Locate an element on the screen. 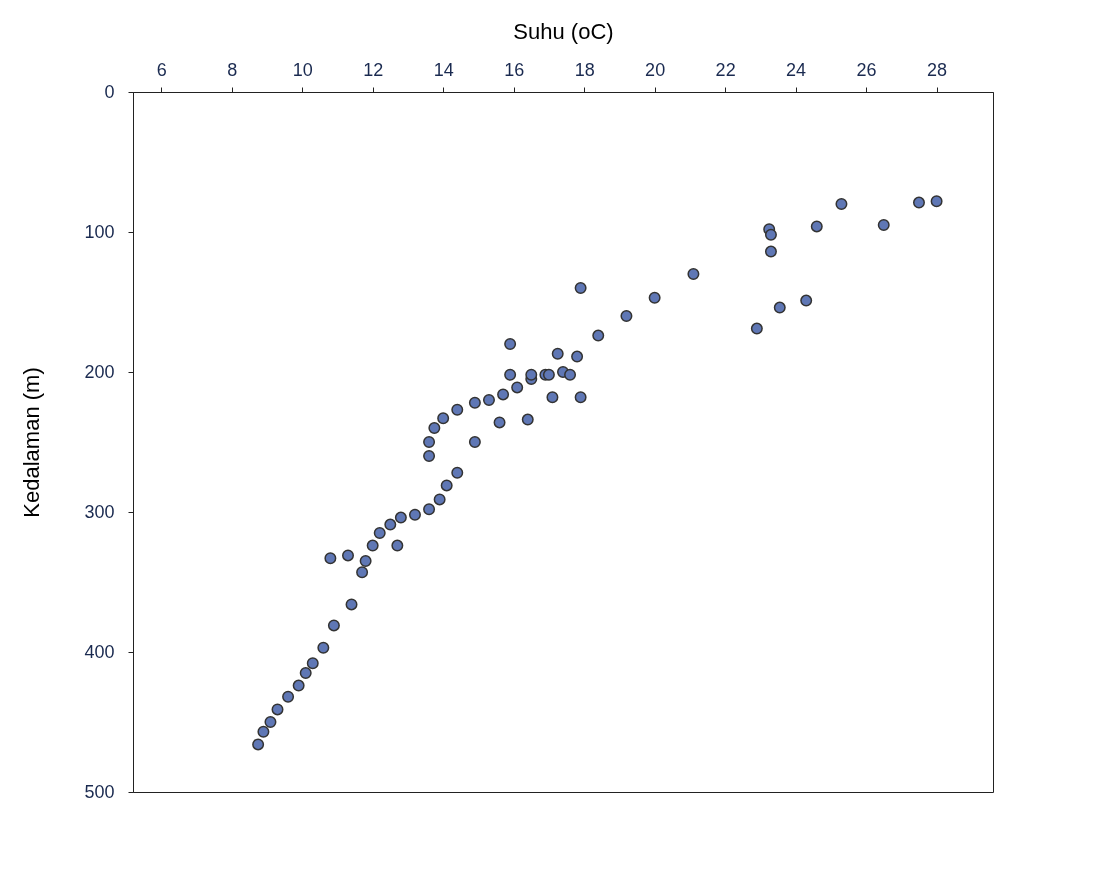 Image resolution: width=1117 pixels, height=886 pixels. x-tick-label: 10 is located at coordinates (302, 69).